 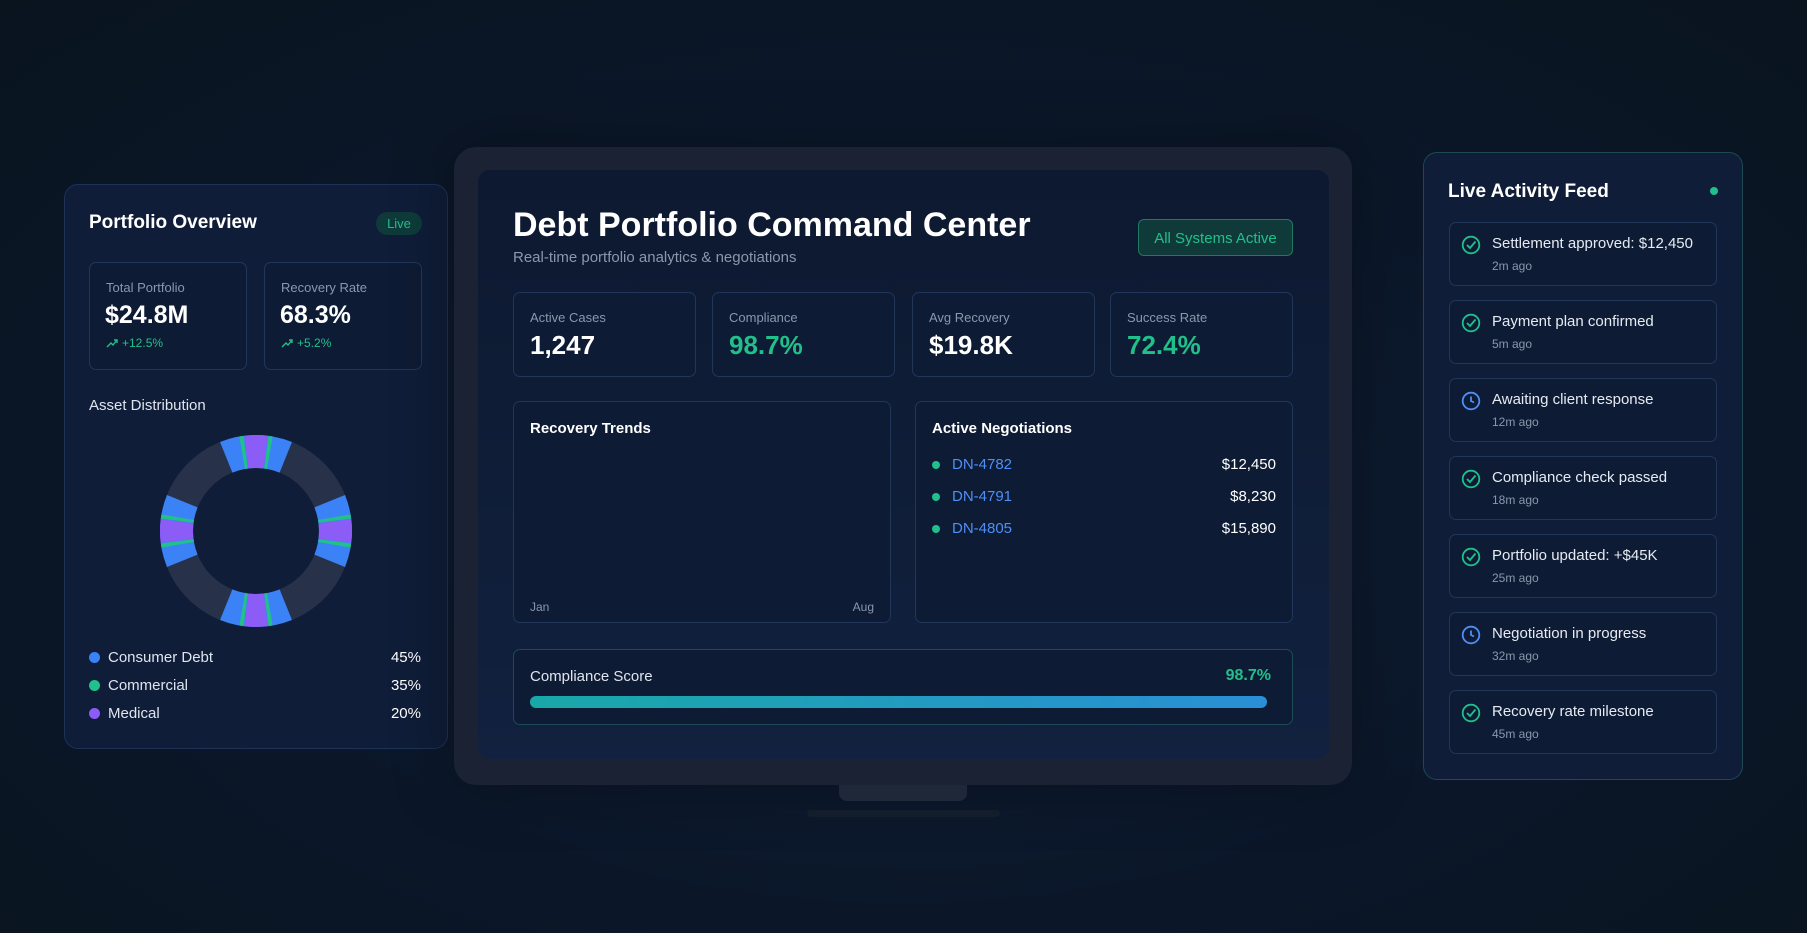 What do you see at coordinates (1253, 496) in the screenshot?
I see `negotiation-amount: $8,230` at bounding box center [1253, 496].